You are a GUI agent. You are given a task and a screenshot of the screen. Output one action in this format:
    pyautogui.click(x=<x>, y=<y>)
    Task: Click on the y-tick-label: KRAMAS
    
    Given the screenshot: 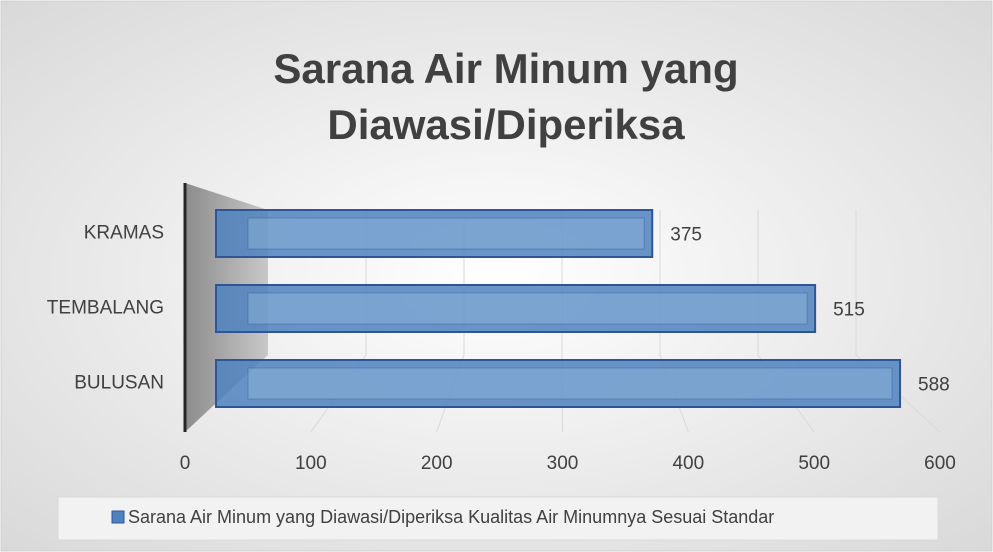 What is the action you would take?
    pyautogui.click(x=124, y=233)
    